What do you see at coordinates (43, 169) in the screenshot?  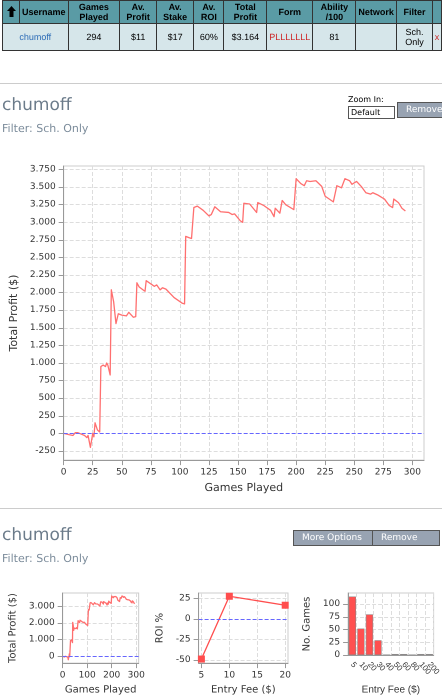 I see `y-tick-label: 3.750` at bounding box center [43, 169].